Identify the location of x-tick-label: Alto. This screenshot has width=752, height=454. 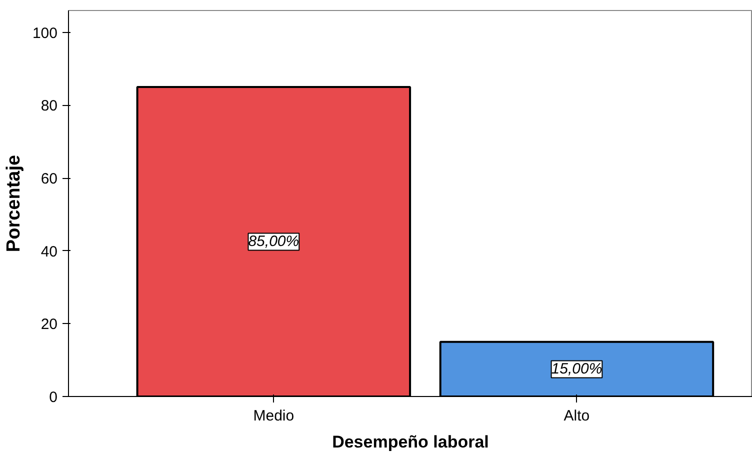
(577, 416).